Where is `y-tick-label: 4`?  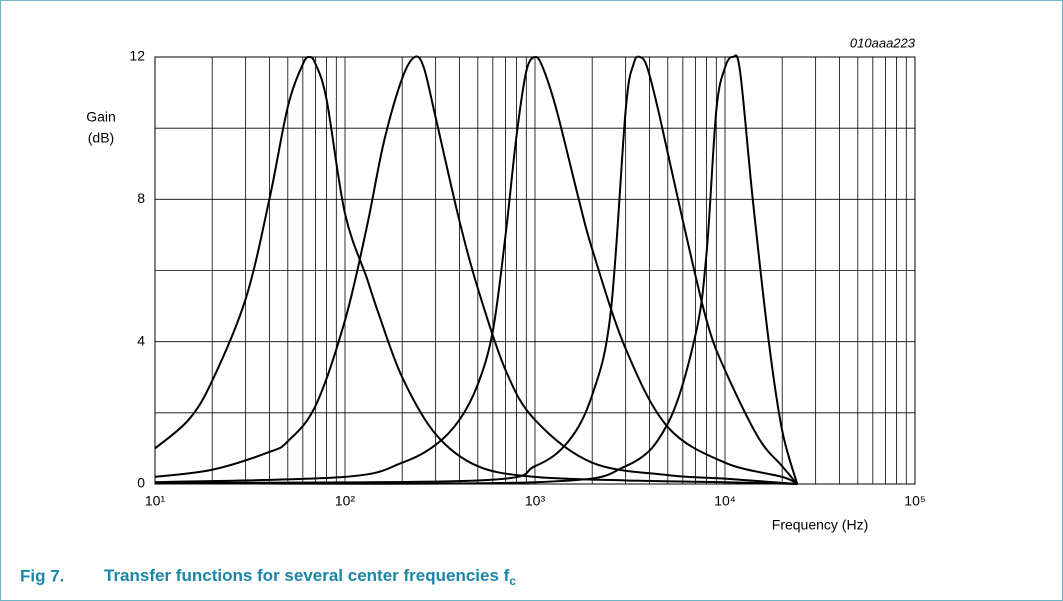
y-tick-label: 4 is located at coordinates (141, 340).